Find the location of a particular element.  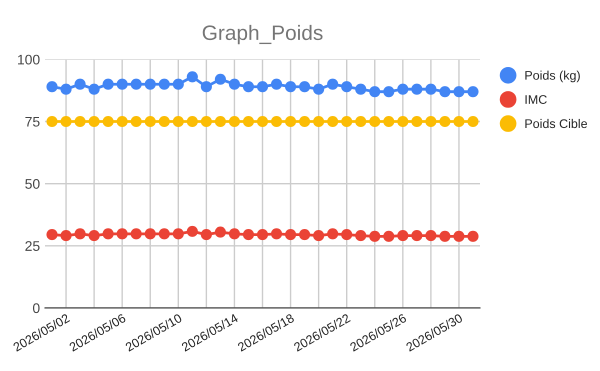

y-tick-label: 100 is located at coordinates (29, 59).